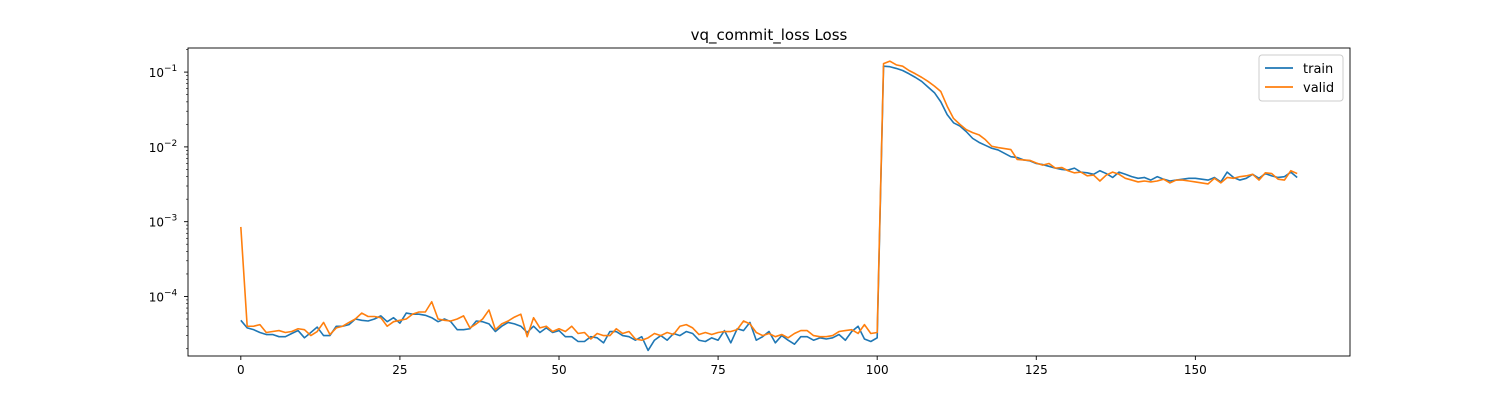  Describe the element at coordinates (171, 293) in the screenshot. I see `y-tick-exponent: −4` at that location.